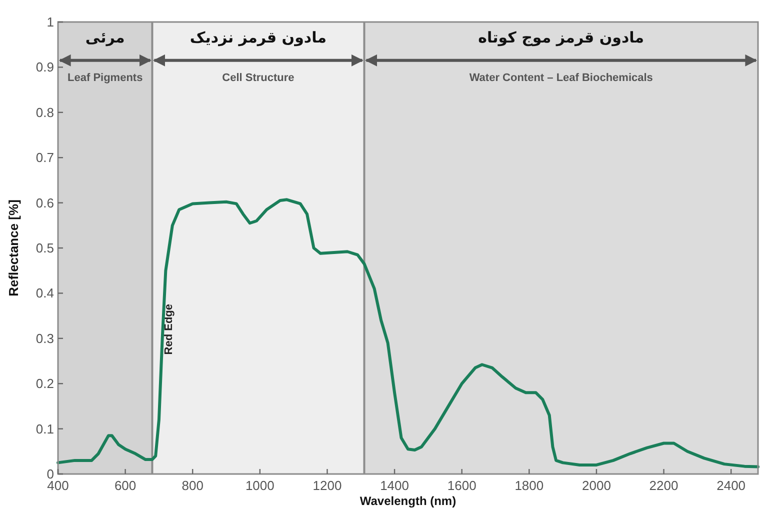 This screenshot has width=761, height=510. Describe the element at coordinates (408, 501) in the screenshot. I see `x-axis-title: Wavelength (nm)` at that location.